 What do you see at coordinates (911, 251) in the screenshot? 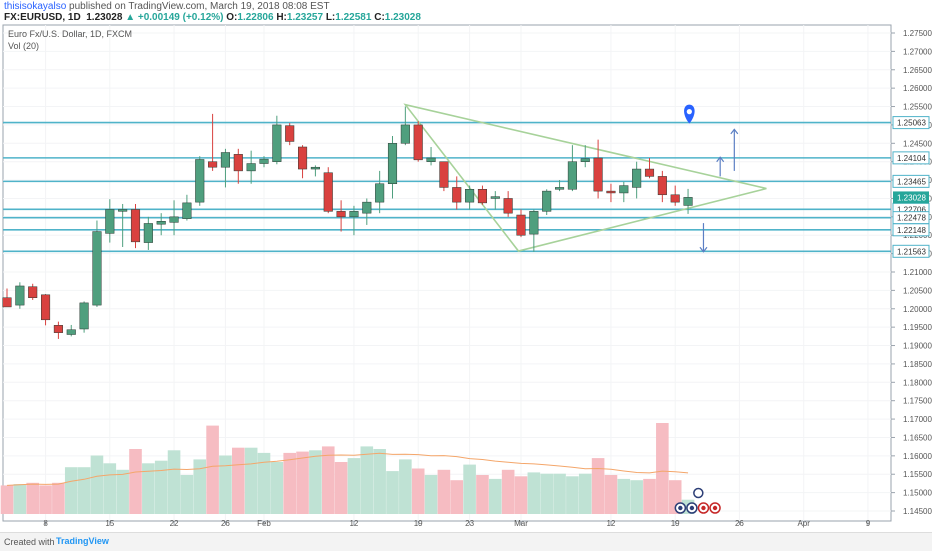
I see `level-badge-label: 1.21563` at bounding box center [911, 251].